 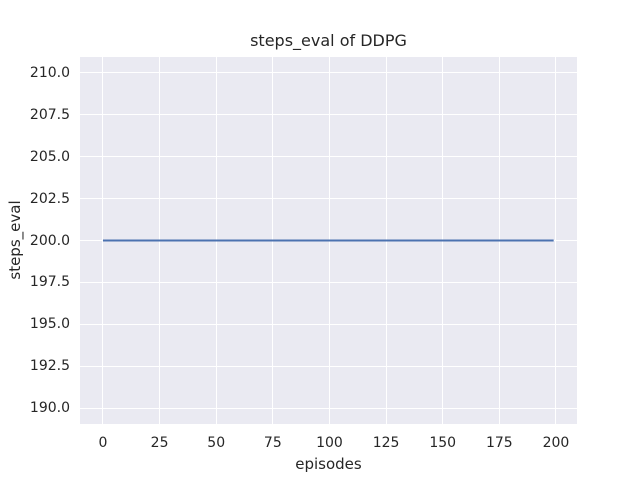 I want to click on x-tick-label: 50, so click(x=216, y=443).